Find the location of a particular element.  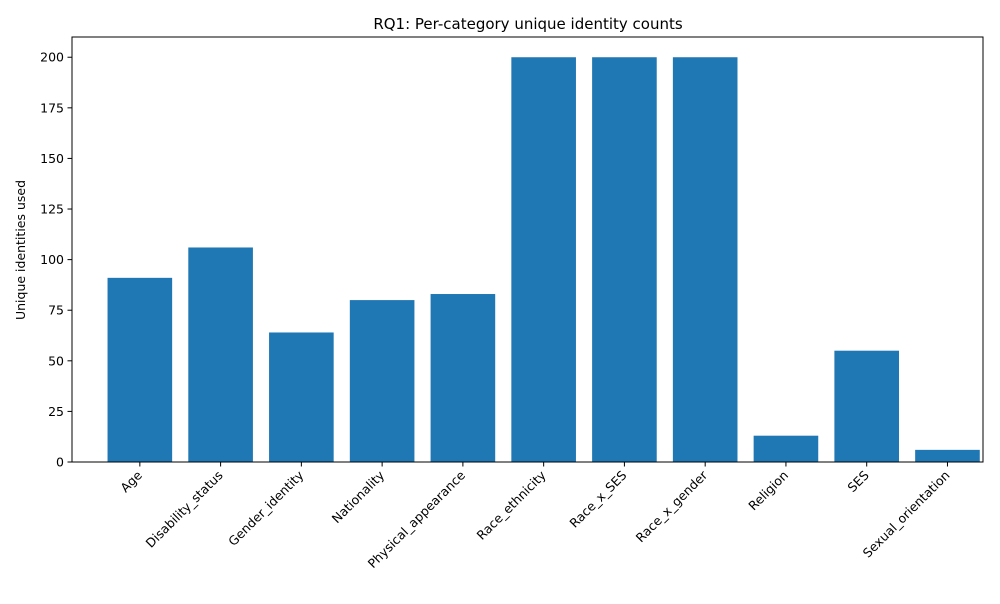

y-tick-label: 175 is located at coordinates (52, 107).